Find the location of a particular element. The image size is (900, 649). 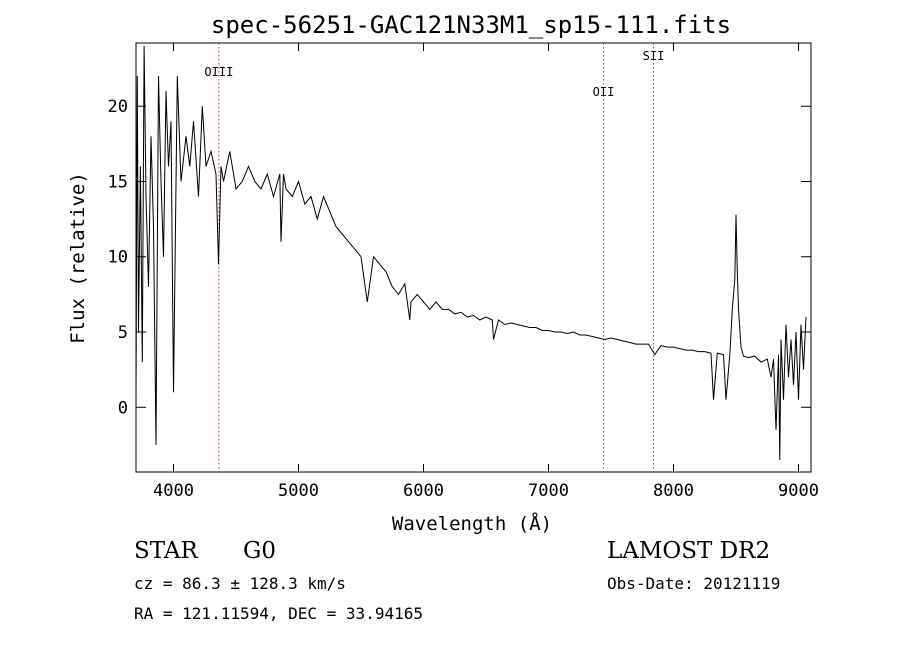

chart-title: spec-56251-GAC121N33M1_sp15-111.fits is located at coordinates (471, 25).